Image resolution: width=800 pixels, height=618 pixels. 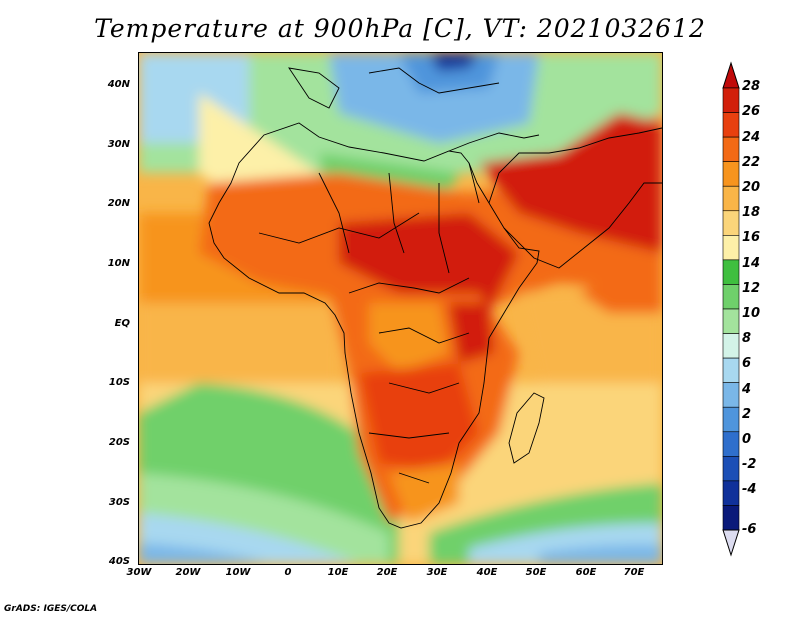 What do you see at coordinates (751, 263) in the screenshot?
I see `colorbar-label-14: 14` at bounding box center [751, 263].